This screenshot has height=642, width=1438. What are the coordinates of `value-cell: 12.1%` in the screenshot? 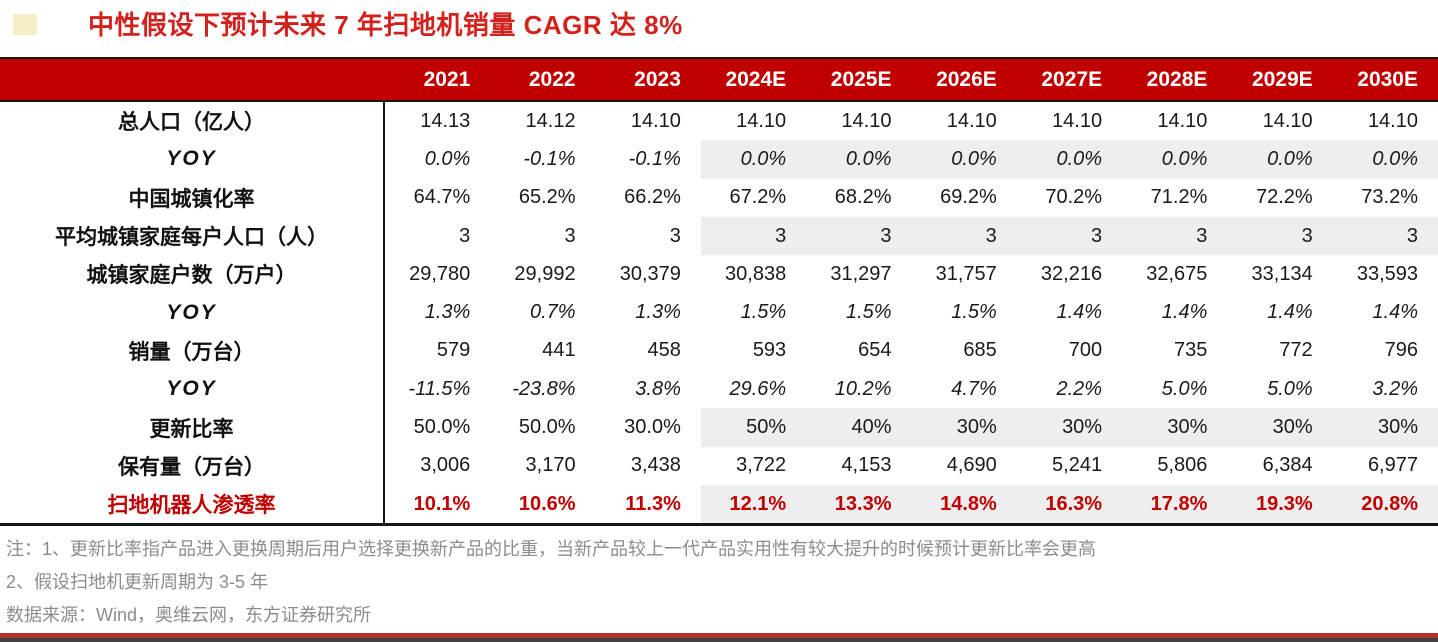 It's located at (753, 504).